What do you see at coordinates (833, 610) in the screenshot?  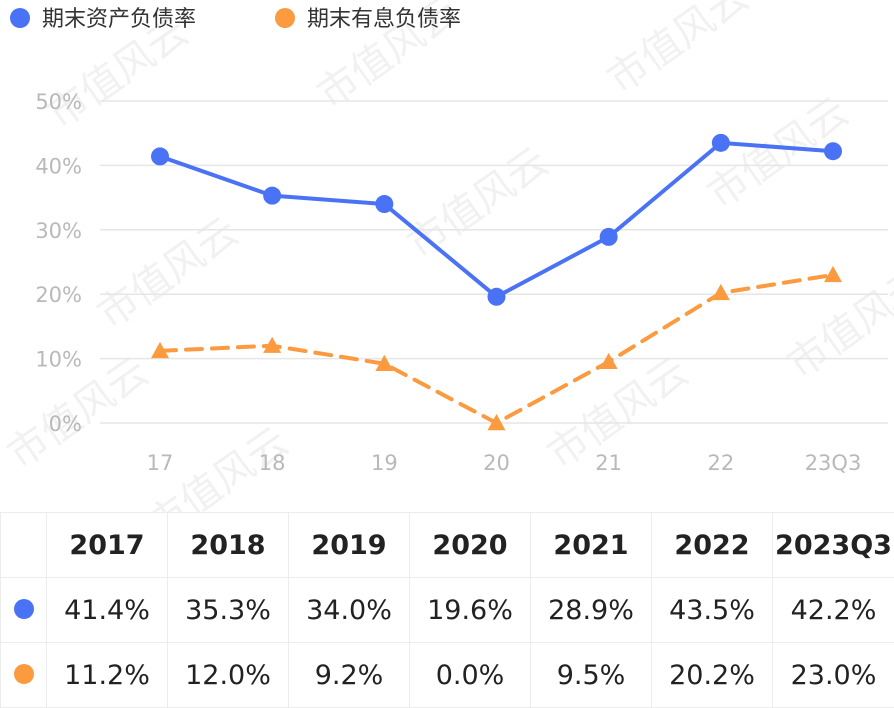 I see `table-cell: 42.2%` at bounding box center [833, 610].